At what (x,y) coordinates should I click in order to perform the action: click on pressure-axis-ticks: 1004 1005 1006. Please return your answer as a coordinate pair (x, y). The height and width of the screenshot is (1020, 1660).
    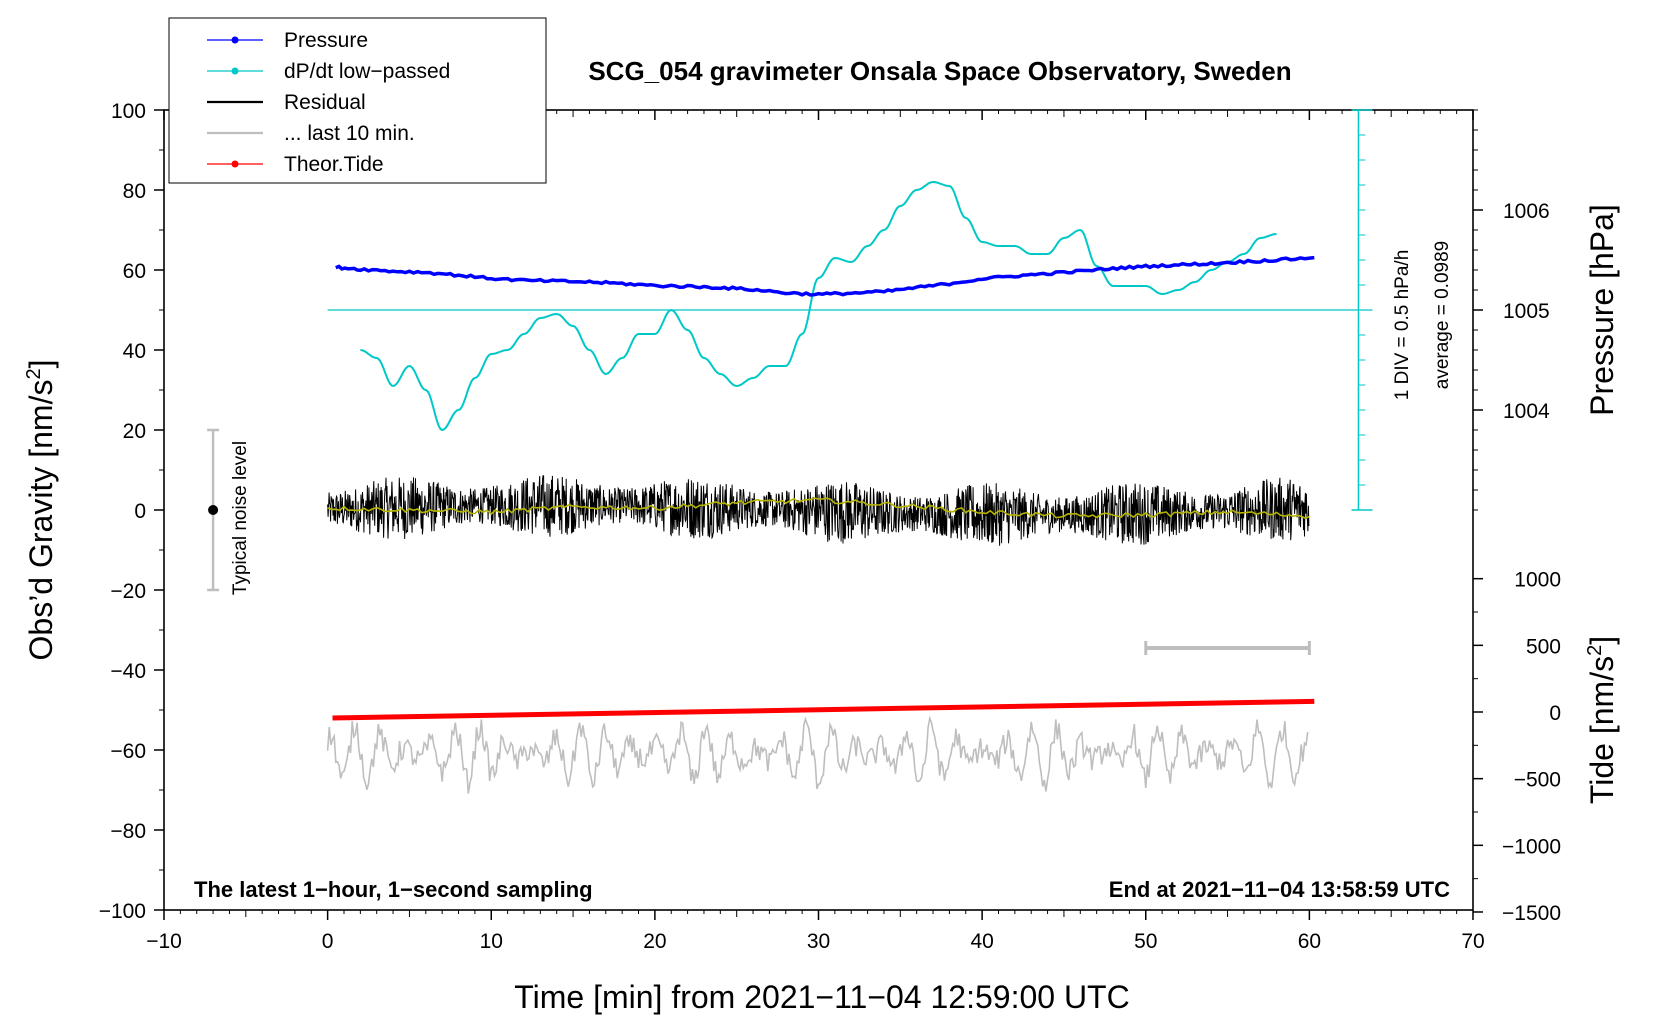
    Looking at the image, I should click on (1511, 311).